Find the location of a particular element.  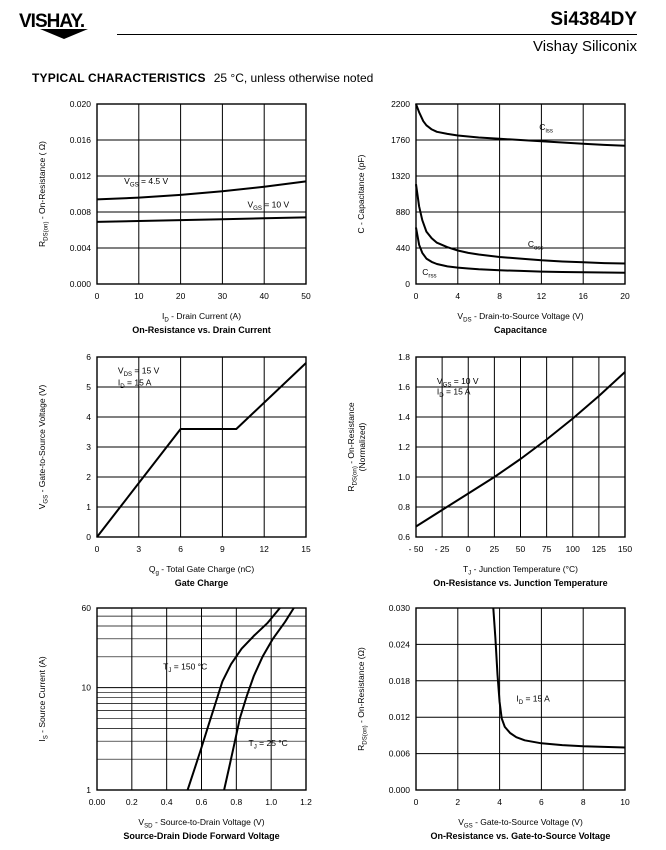

y-tick-label: 1.0 is located at coordinates (404, 477).